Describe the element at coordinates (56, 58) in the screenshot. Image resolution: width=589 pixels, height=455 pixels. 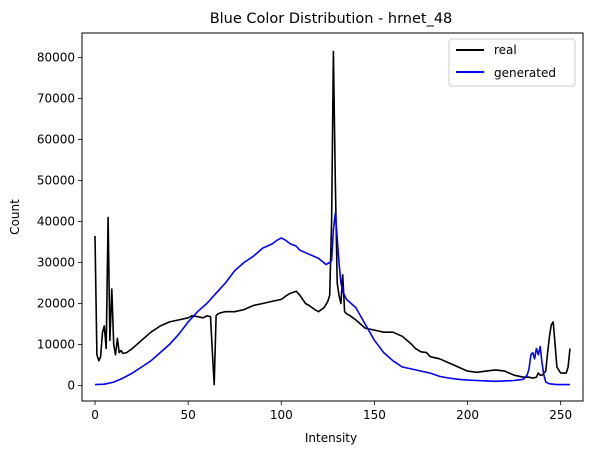
I see `y-tick-label: 80000` at that location.